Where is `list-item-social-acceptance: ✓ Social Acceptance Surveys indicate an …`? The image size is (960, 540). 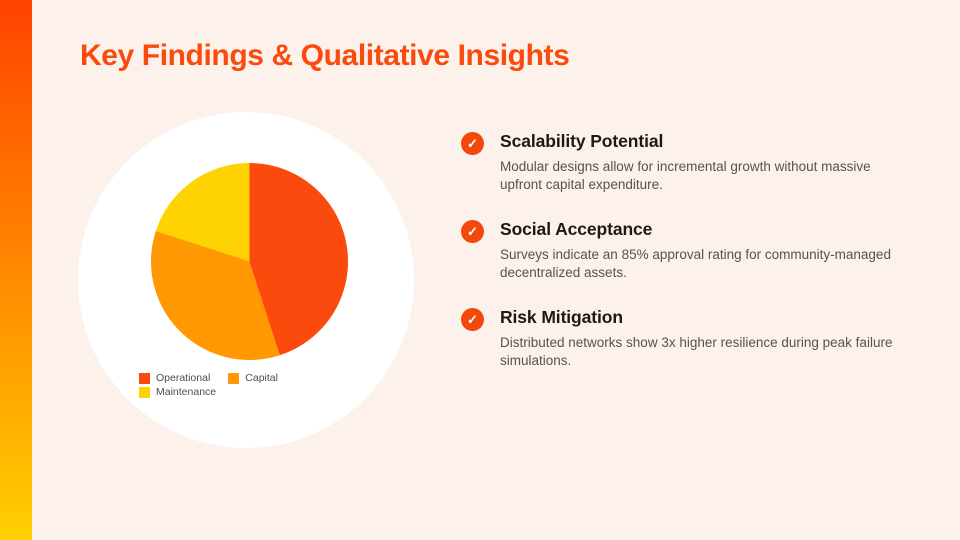
list-item-social-acceptance: ✓ Social Acceptance Surveys indicate an … is located at coordinates (683, 249).